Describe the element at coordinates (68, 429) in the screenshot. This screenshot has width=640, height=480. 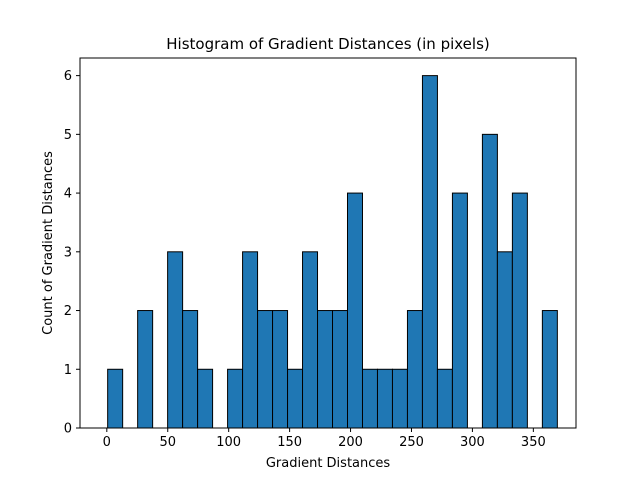
I see `y-tick-label: 0` at that location.